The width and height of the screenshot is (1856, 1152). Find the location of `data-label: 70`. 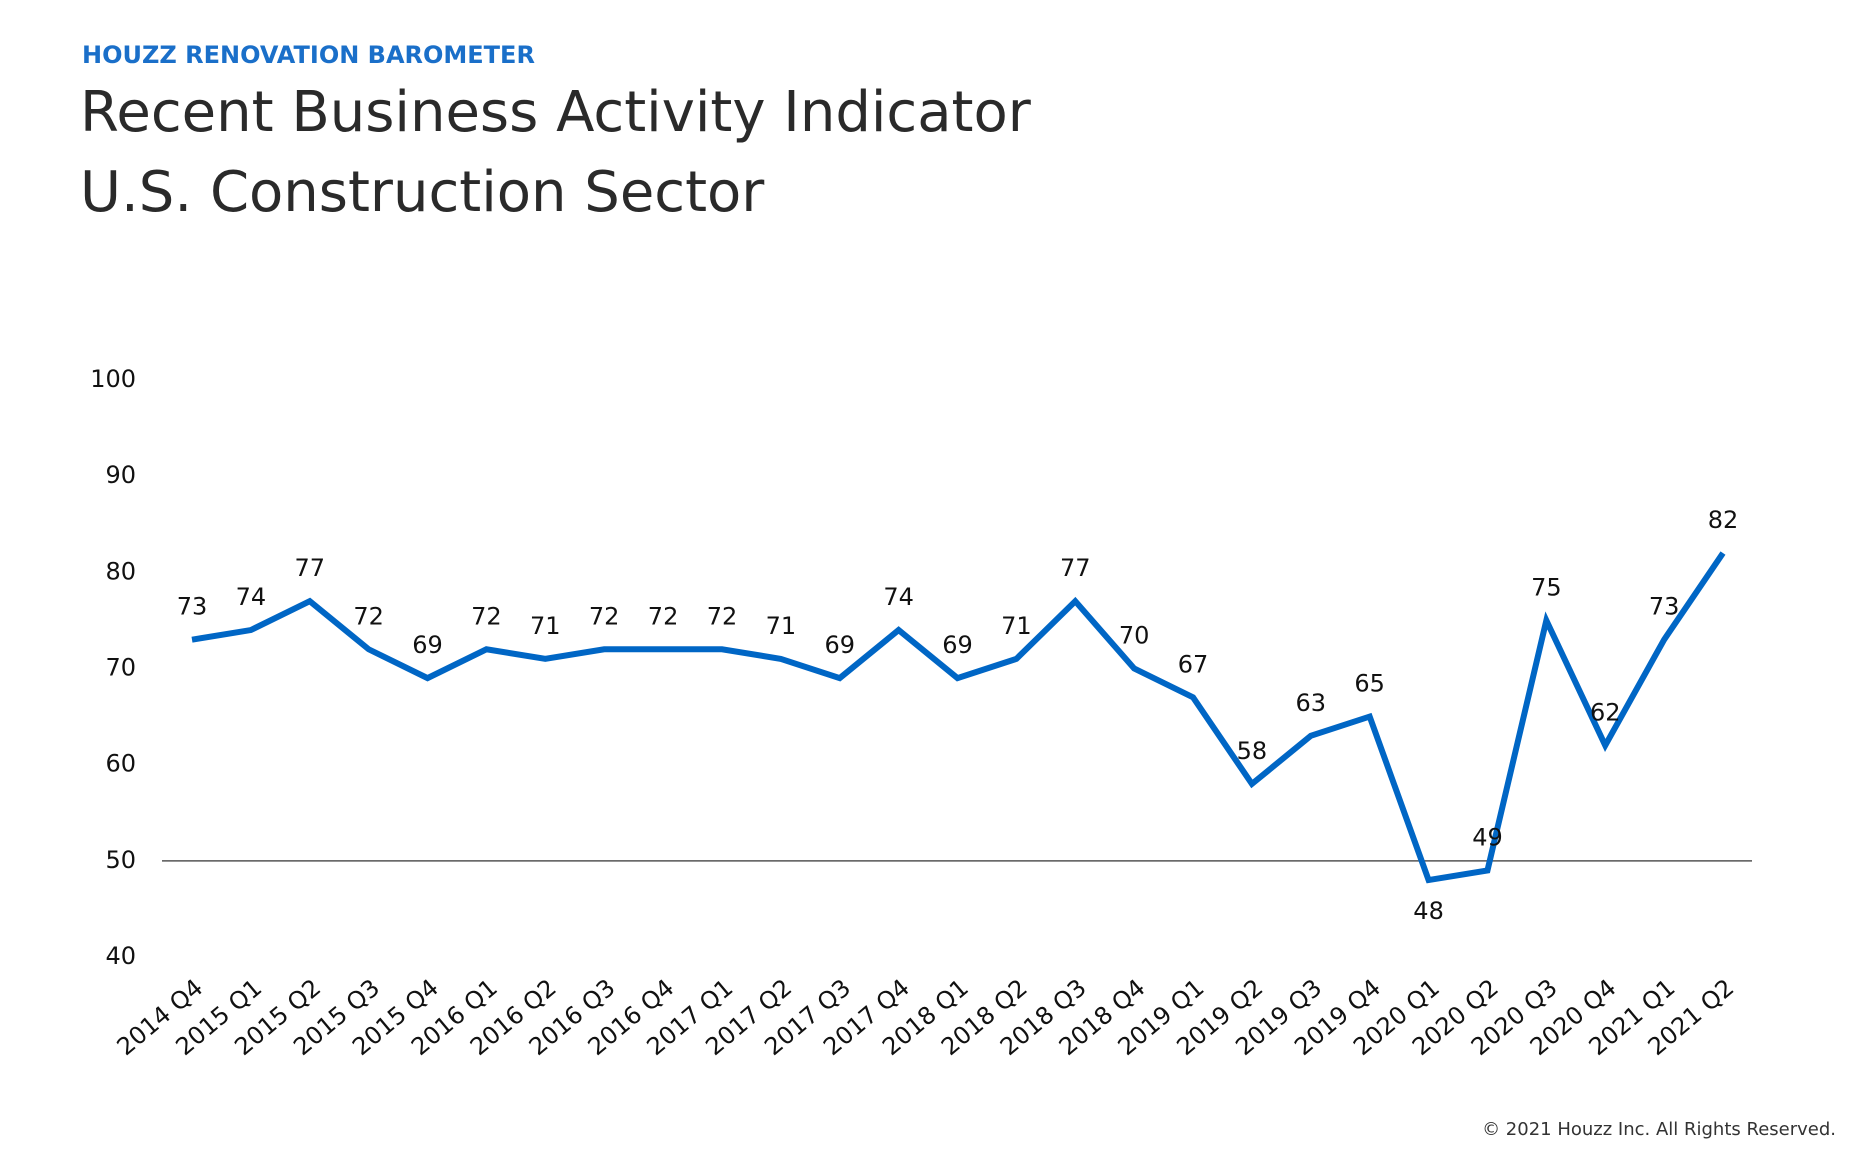

data-label: 70 is located at coordinates (1134, 636).